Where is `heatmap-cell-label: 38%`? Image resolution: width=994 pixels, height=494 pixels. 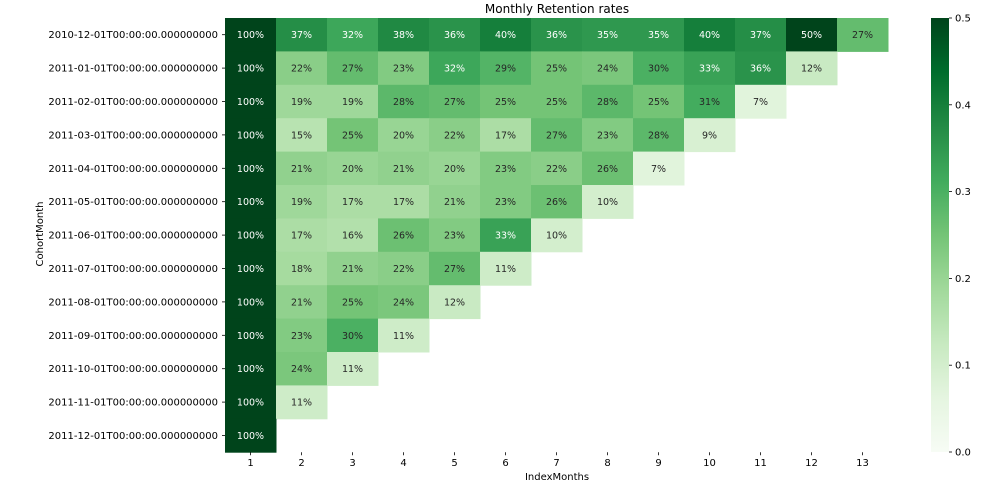 heatmap-cell-label: 38% is located at coordinates (403, 35).